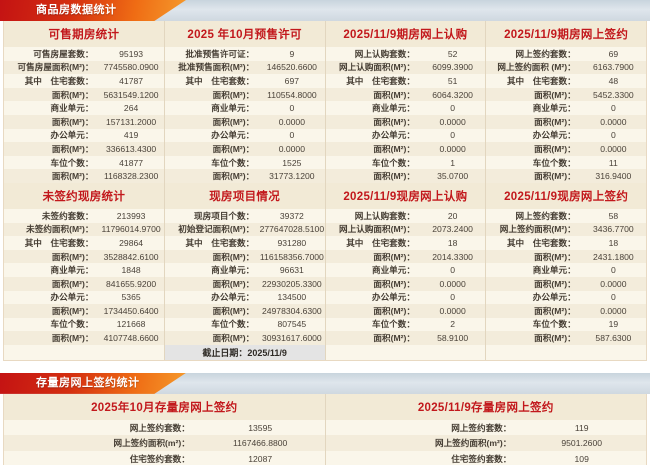 The image size is (650, 465). Describe the element at coordinates (216, 67) in the screenshot. I see `row-label: 批准预售面积(M²)：` at that location.